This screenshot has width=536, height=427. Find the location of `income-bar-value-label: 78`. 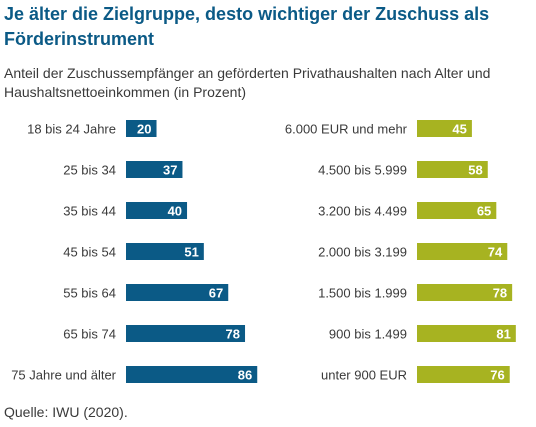

income-bar-value-label: 78 is located at coordinates (500, 293).